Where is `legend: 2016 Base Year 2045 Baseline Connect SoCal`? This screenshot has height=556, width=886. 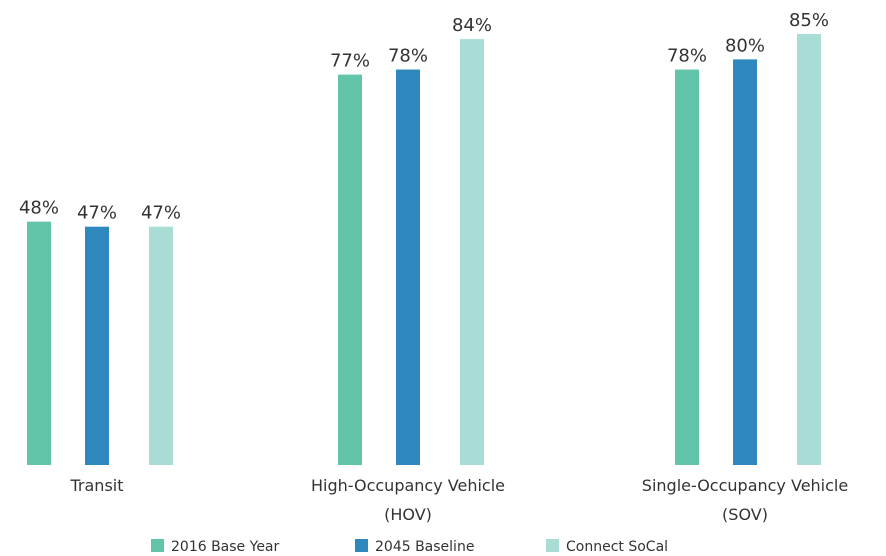
legend: 2016 Base Year 2045 Baseline Connect SoCal is located at coordinates (409, 547).